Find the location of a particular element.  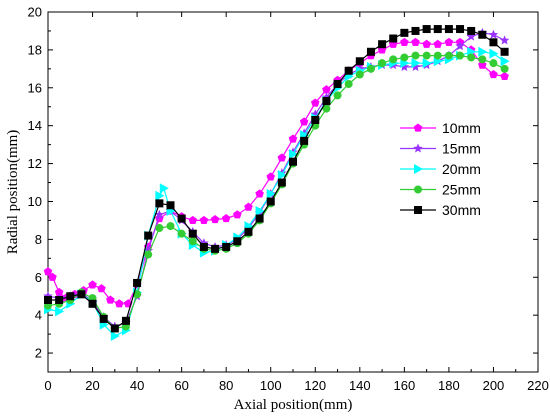

y-tick-label: 14 is located at coordinates (35, 125).